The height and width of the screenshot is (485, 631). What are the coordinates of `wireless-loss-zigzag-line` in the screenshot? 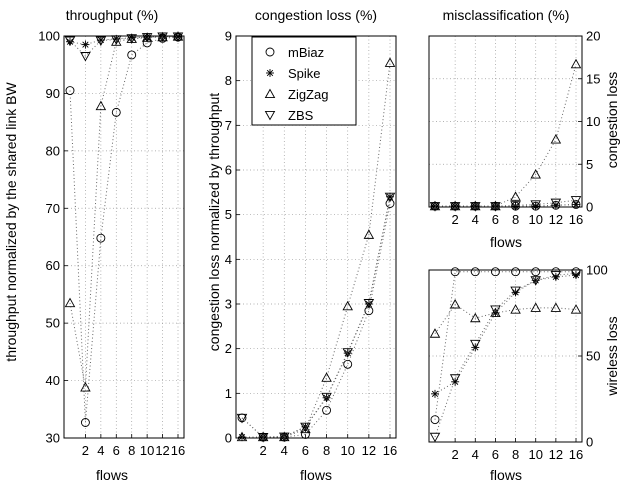 It's located at (505, 318).